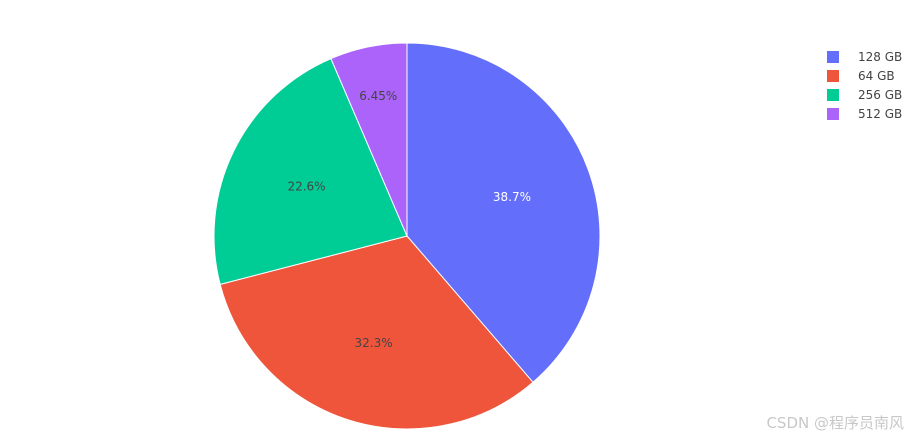 The height and width of the screenshot is (441, 910). I want to click on pie-slice-256-gb, so click(310, 171).